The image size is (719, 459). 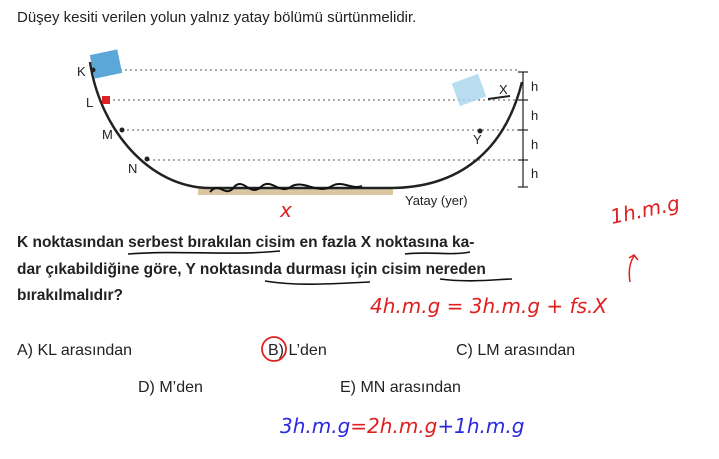 I want to click on point-l-marker, so click(x=106, y=100).